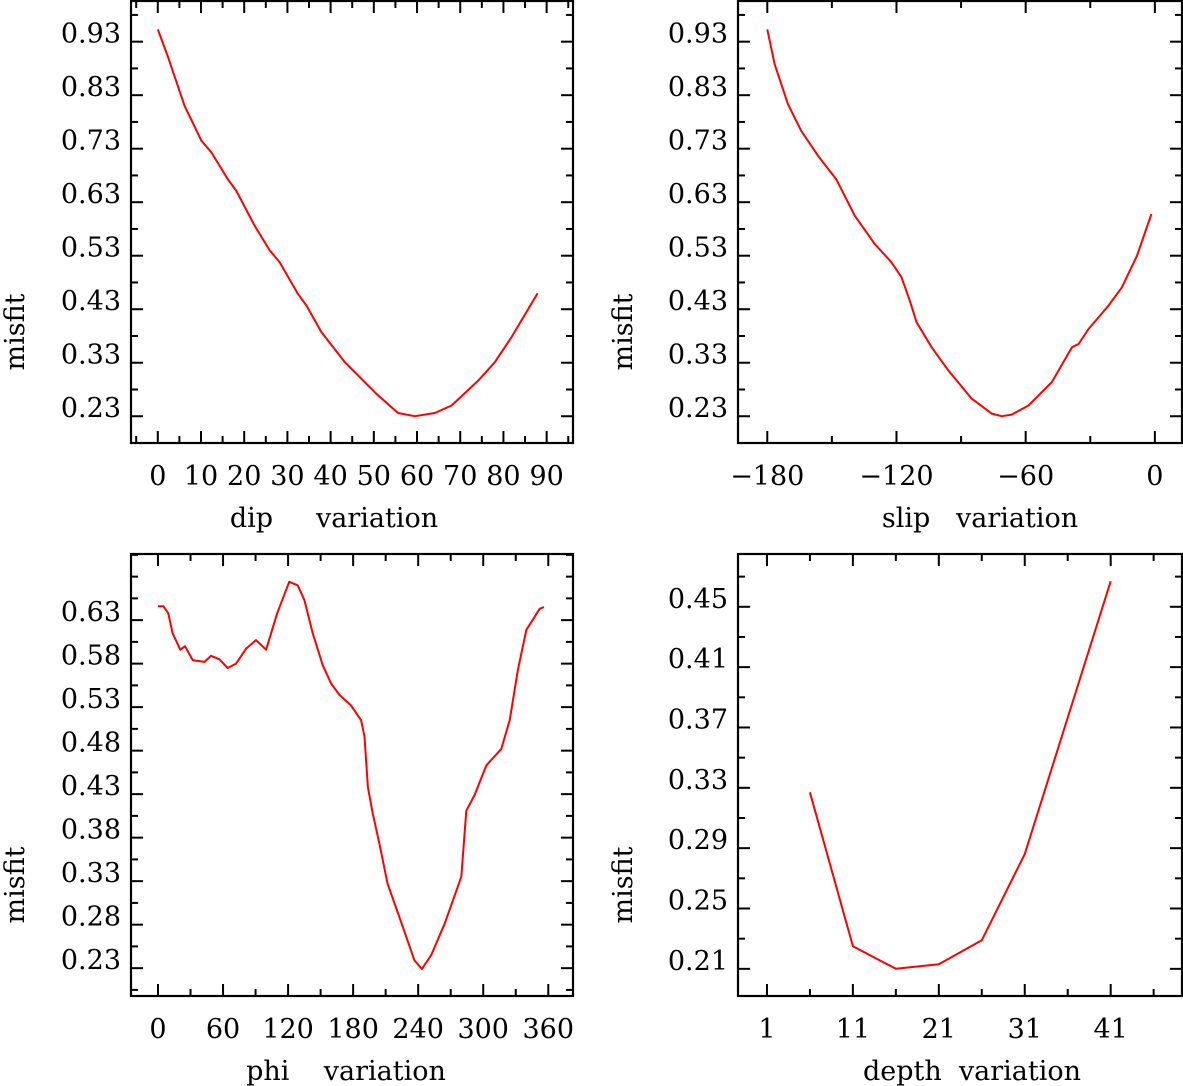  Describe the element at coordinates (91, 656) in the screenshot. I see `y-tick-label: 0.58` at that location.